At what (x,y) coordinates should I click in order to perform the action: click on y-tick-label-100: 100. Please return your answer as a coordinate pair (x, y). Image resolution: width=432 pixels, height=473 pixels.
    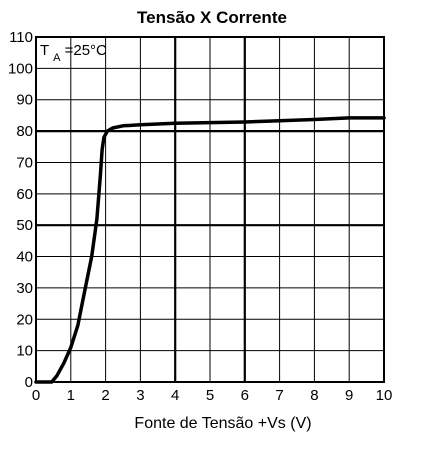
    Looking at the image, I should click on (20, 68).